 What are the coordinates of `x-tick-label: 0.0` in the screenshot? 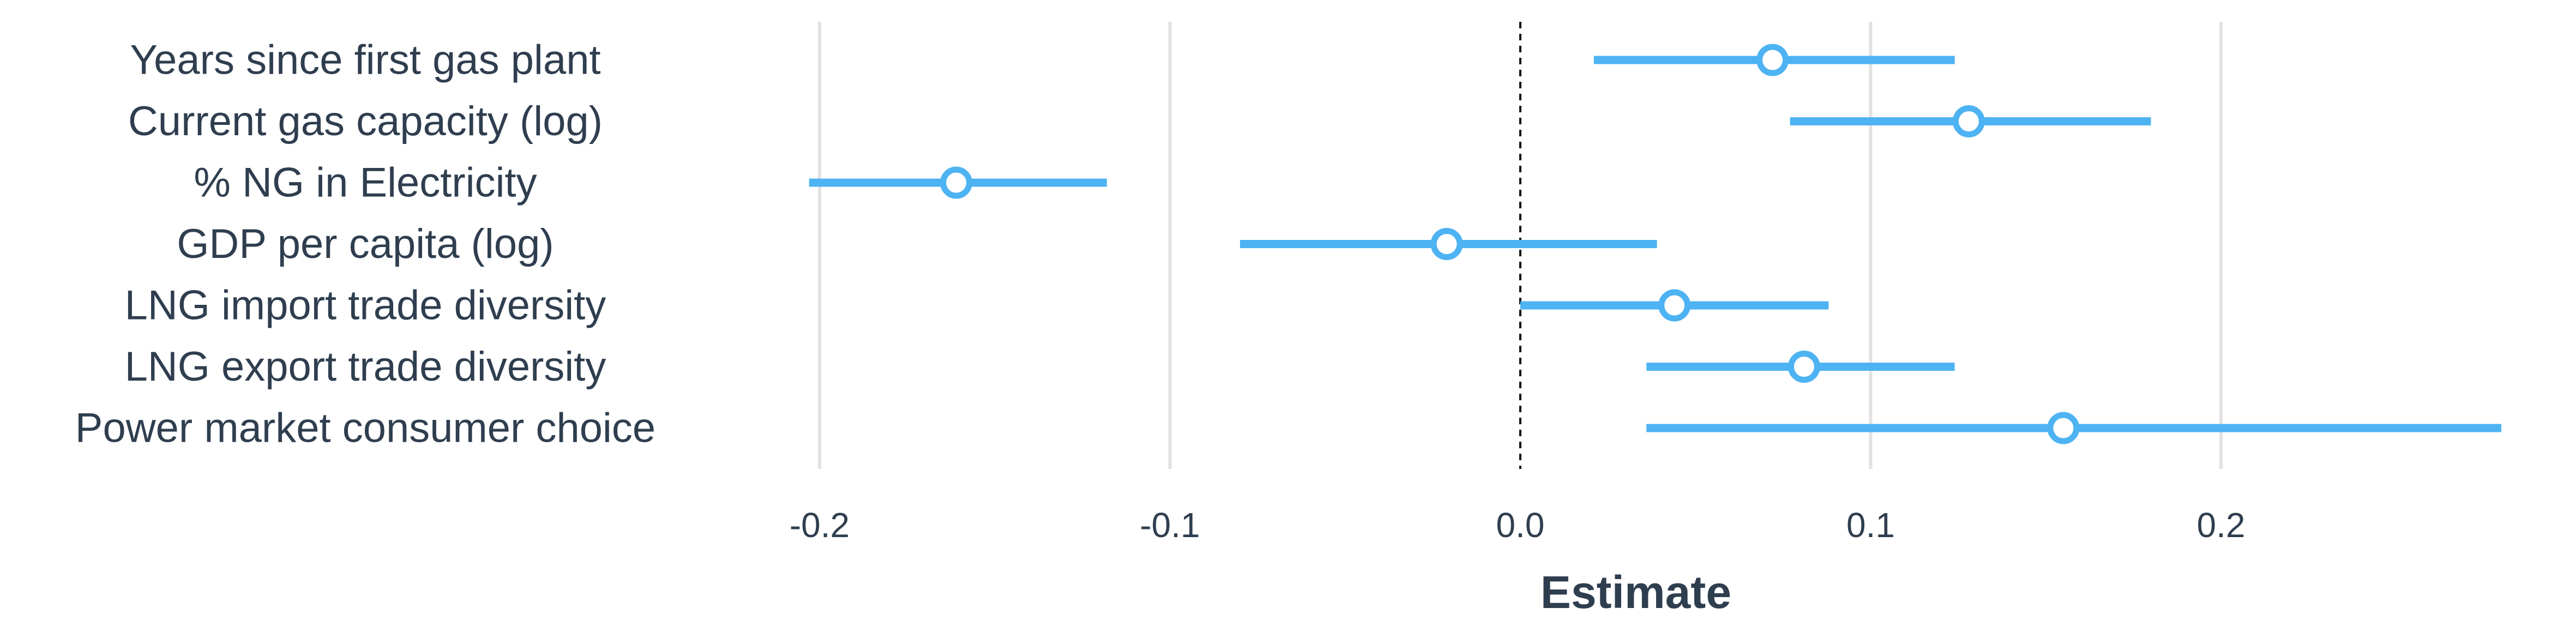 It's located at (1520, 525).